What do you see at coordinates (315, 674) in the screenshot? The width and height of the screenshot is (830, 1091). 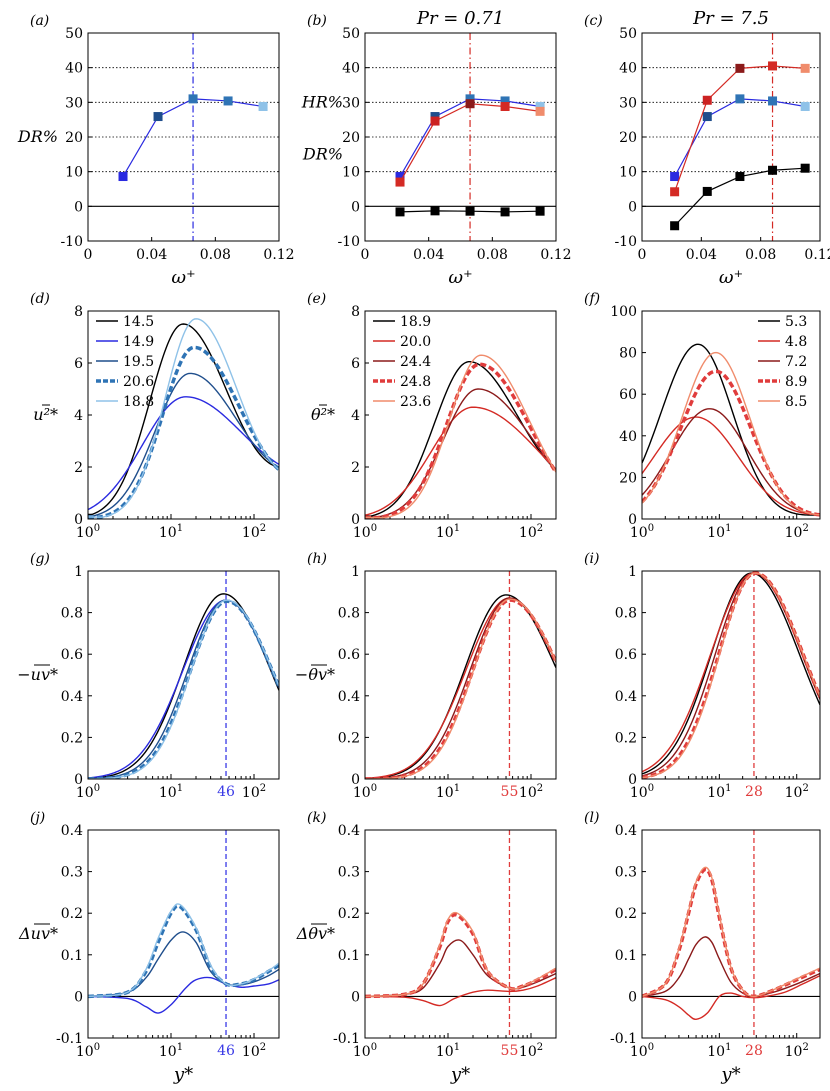 I see `y-axis-label: −θv*` at bounding box center [315, 674].